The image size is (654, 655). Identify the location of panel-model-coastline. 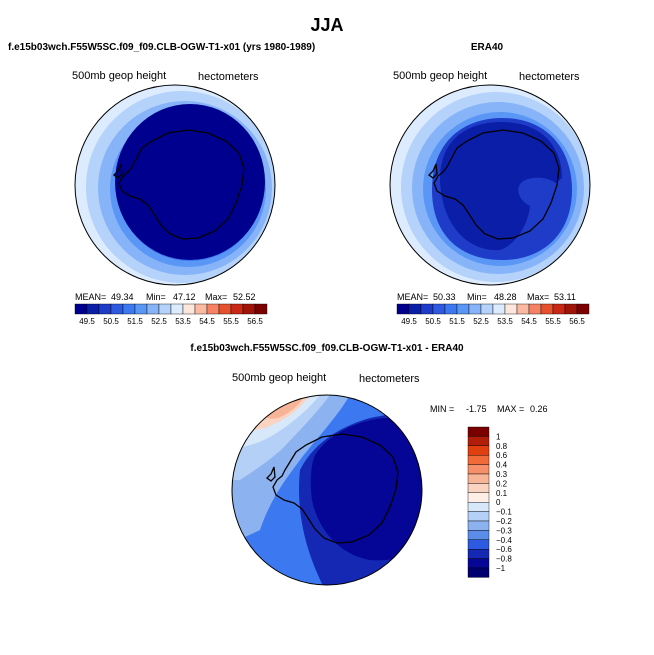
(179, 184).